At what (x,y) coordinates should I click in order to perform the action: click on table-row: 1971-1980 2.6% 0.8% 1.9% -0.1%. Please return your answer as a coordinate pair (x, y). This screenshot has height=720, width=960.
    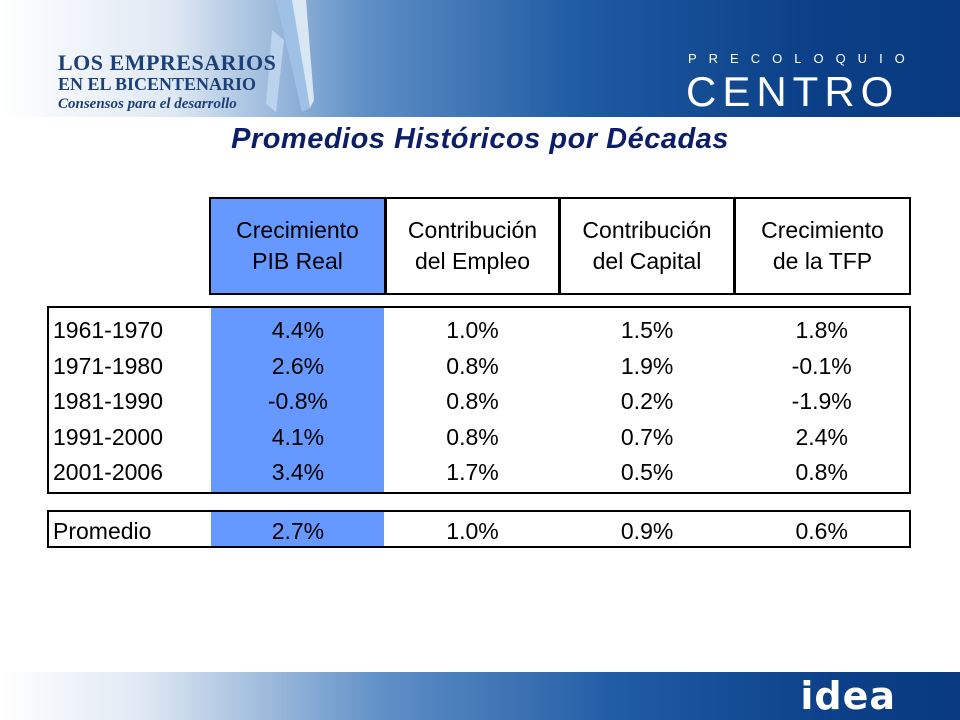
    Looking at the image, I should click on (479, 367).